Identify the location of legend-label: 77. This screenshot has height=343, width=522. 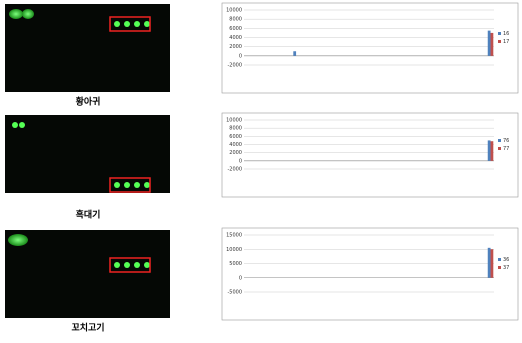
(506, 149).